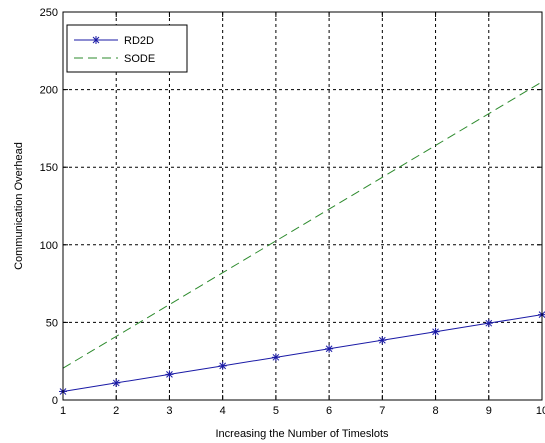  I want to click on legend-label-rd2d: RD2D, so click(139, 41).